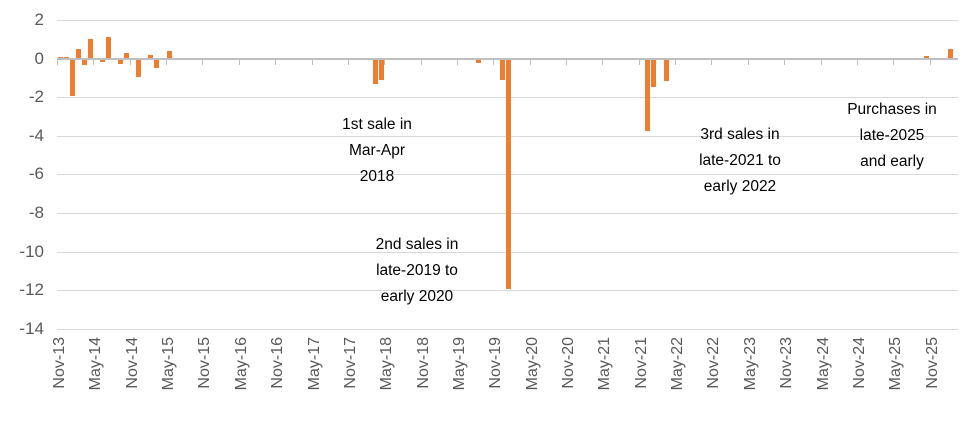 This screenshot has width=966, height=423. What do you see at coordinates (605, 364) in the screenshot?
I see `x-axis-tick-label: May-21` at bounding box center [605, 364].